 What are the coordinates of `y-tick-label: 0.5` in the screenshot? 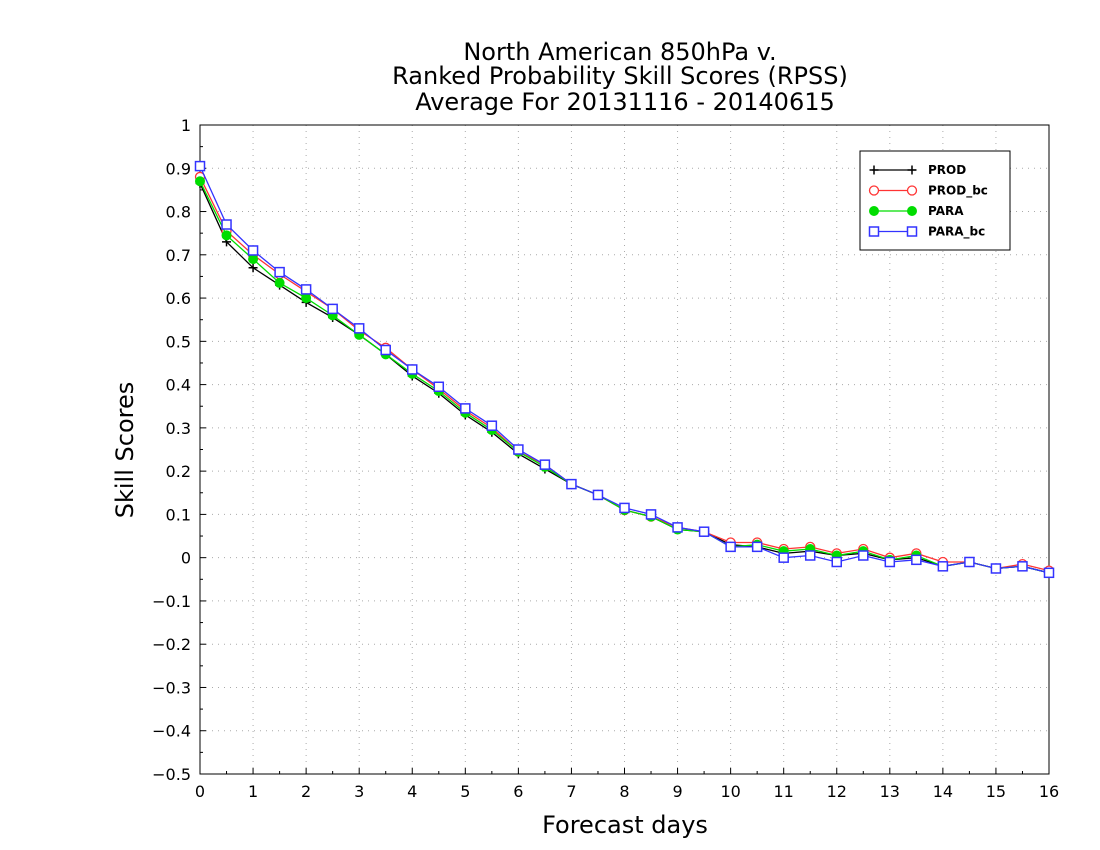 It's located at (178, 341).